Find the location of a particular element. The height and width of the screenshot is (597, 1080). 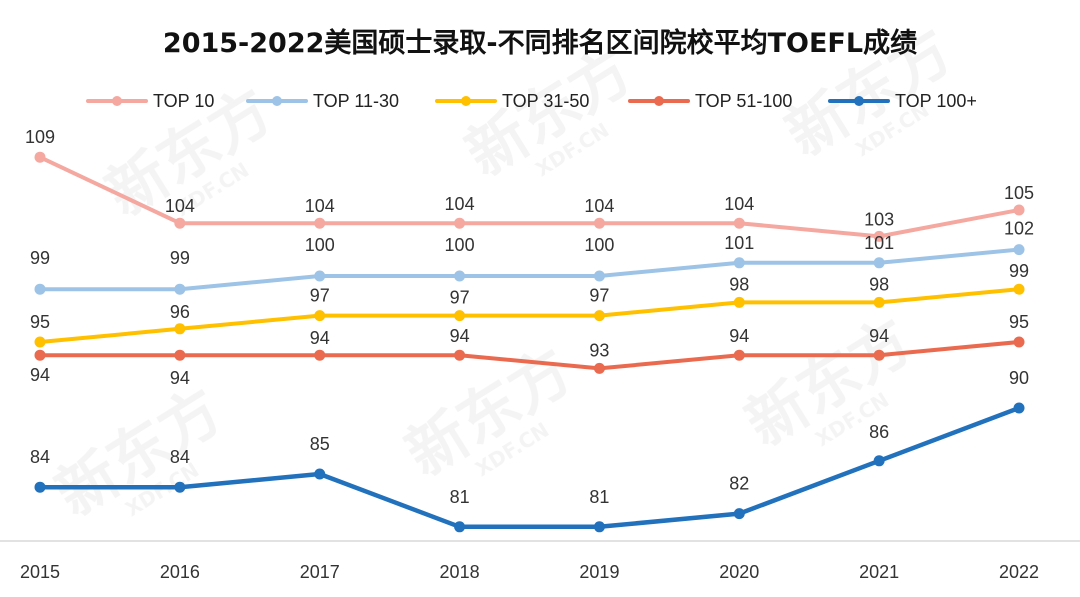

data-label: 101 is located at coordinates (879, 243).